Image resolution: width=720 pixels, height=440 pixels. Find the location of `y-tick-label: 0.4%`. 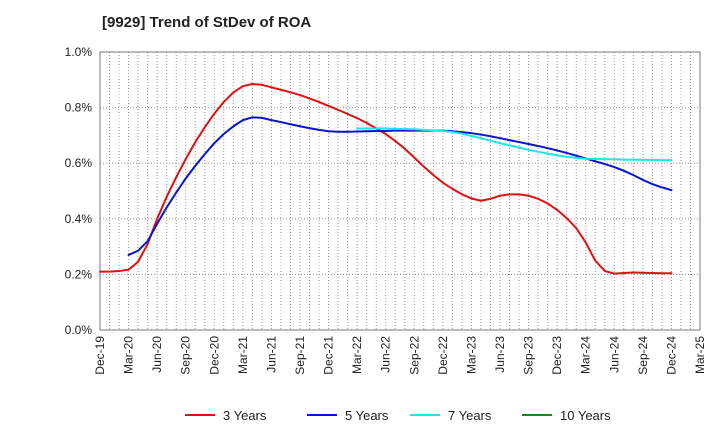

y-tick-label: 0.4% is located at coordinates (79, 219).